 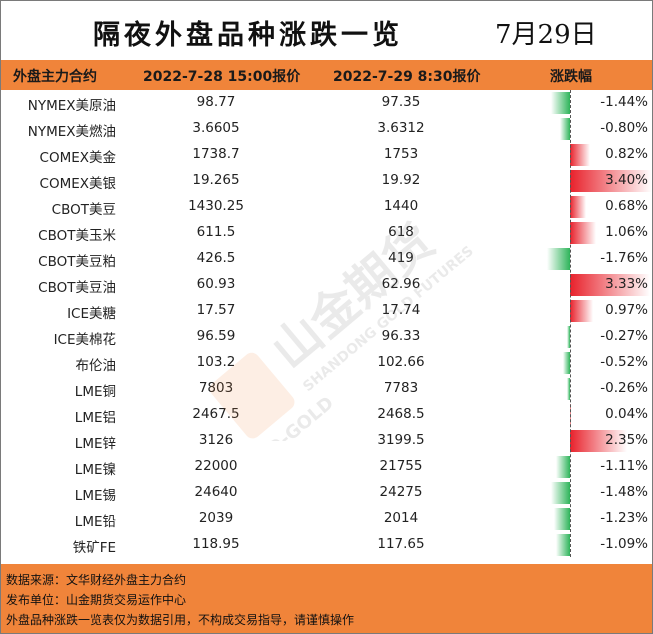 I want to click on price-curr-cell: 97.35, so click(x=401, y=102).